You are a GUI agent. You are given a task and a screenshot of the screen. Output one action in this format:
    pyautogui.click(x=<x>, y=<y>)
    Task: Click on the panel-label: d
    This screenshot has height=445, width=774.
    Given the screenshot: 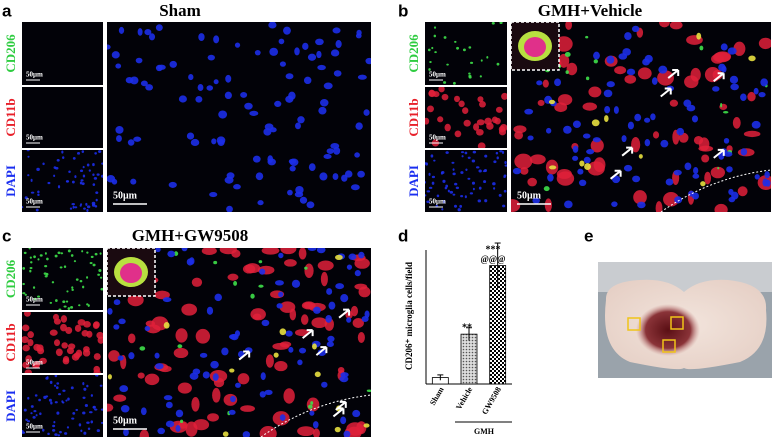 What is the action you would take?
    pyautogui.click(x=403, y=235)
    